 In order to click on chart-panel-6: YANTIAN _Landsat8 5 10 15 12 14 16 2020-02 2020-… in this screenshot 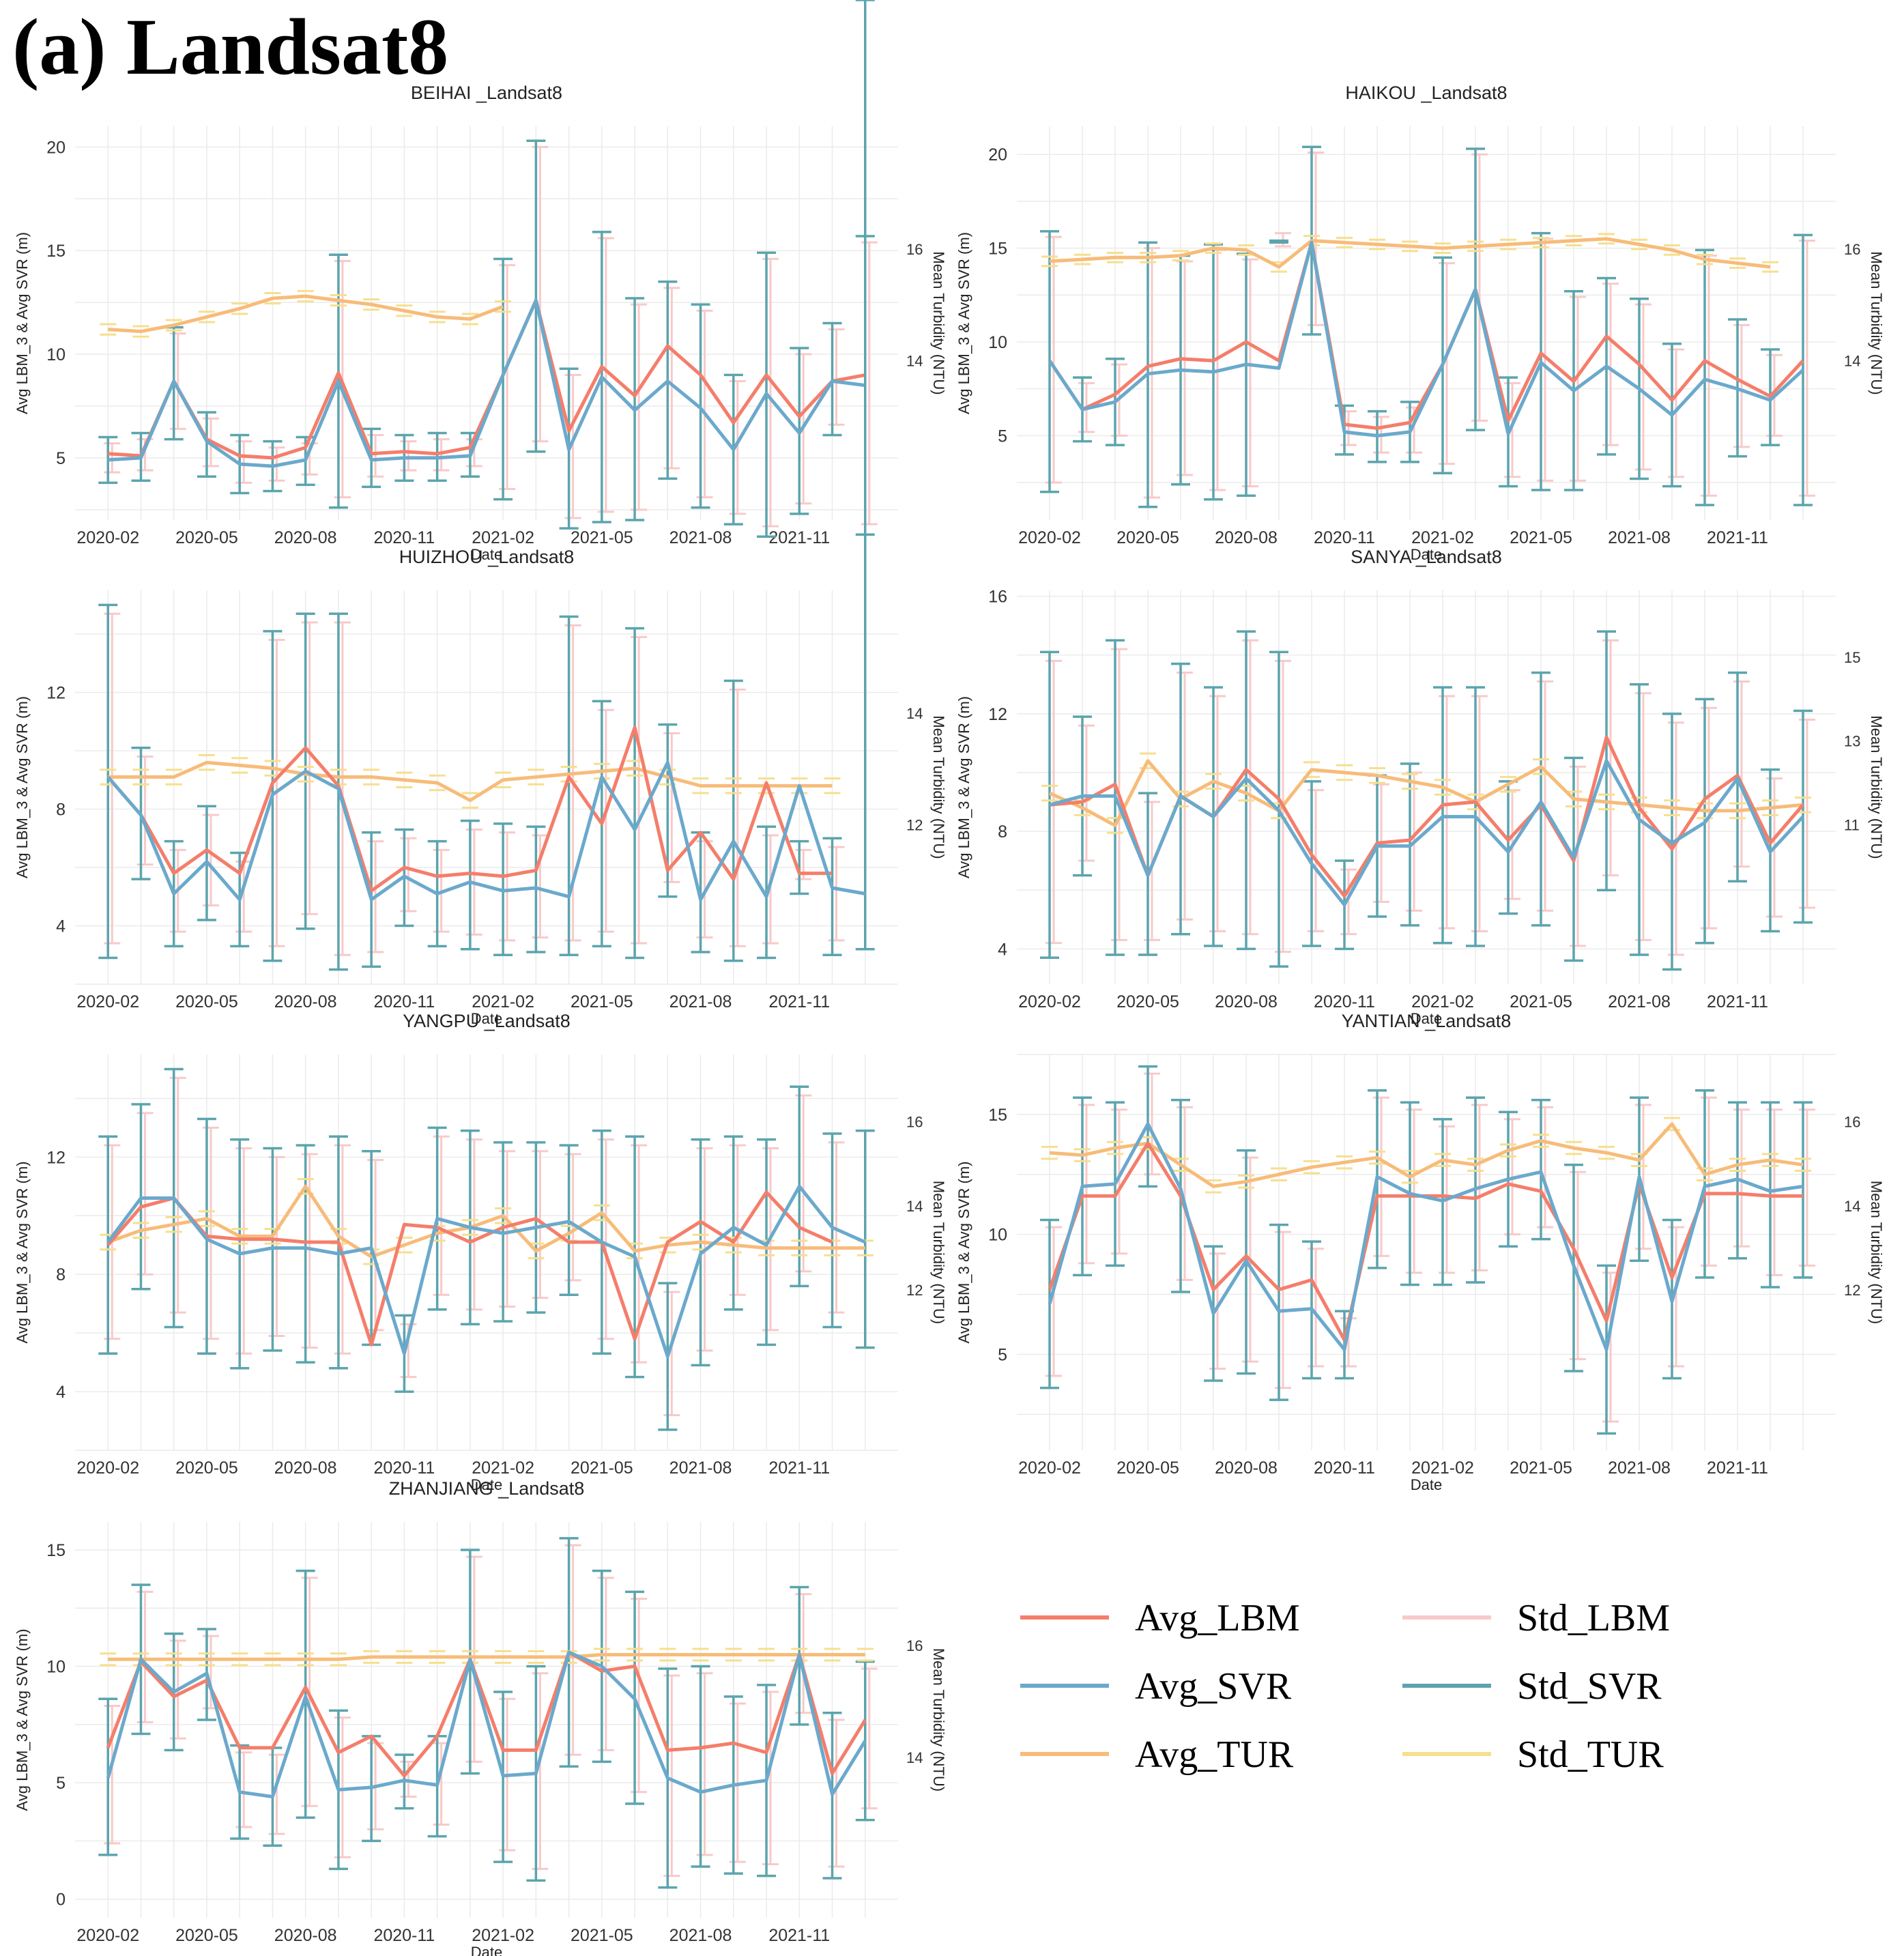, I will do `click(1420, 1252)`.